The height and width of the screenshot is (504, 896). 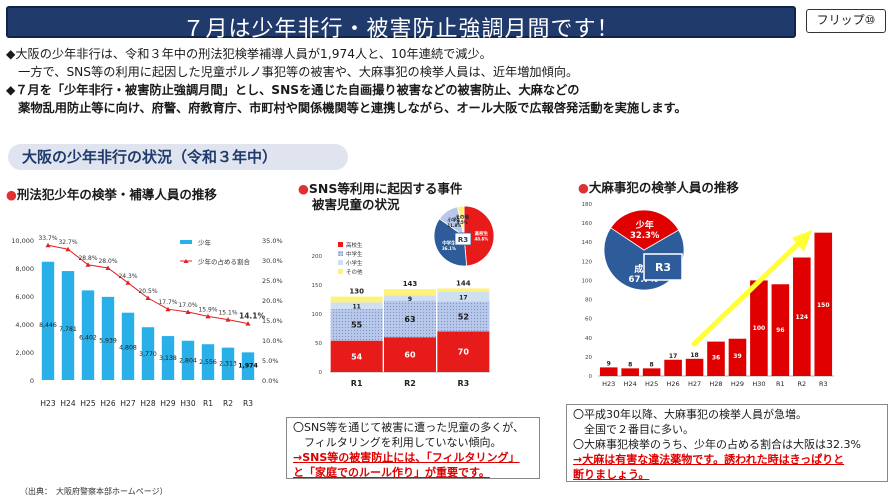 I want to click on segment-label: 55, so click(x=357, y=325).